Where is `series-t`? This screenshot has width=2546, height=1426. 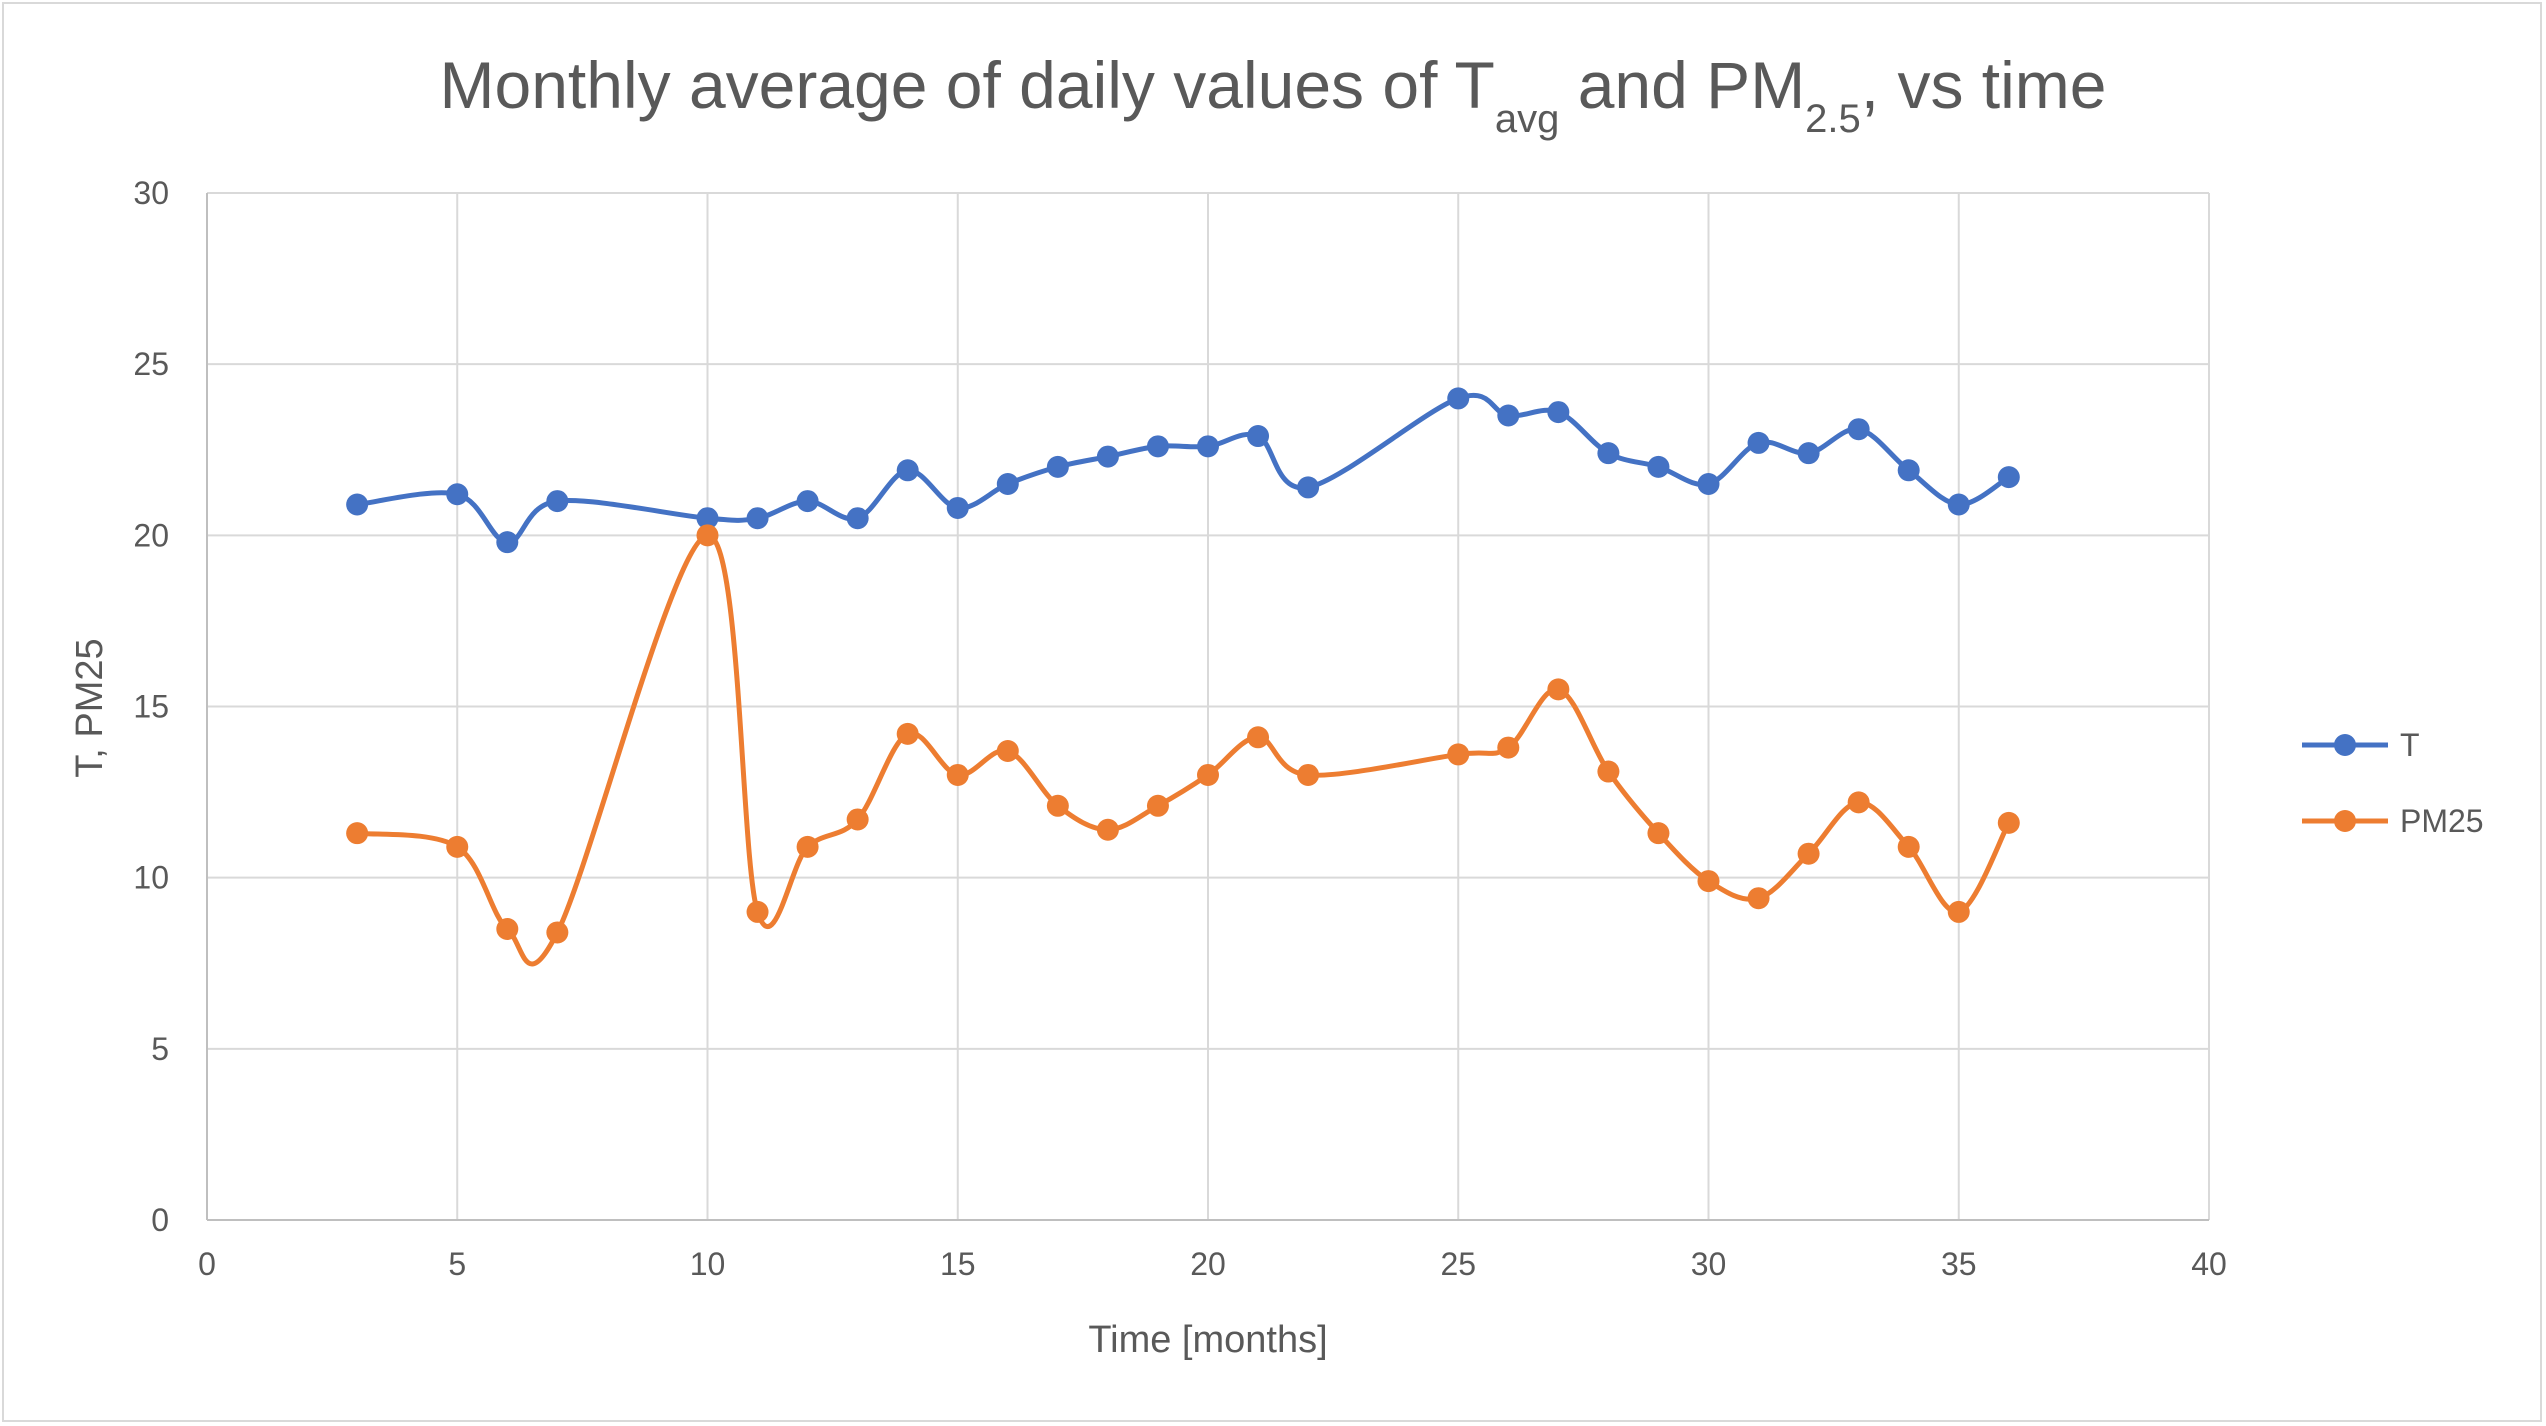
series-t is located at coordinates (1183, 470).